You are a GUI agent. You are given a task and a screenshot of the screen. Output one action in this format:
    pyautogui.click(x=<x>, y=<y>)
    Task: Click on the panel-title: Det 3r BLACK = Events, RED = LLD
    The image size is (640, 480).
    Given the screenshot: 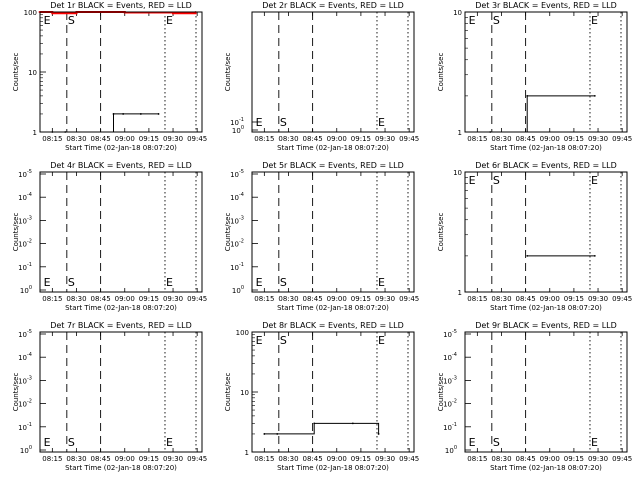 What is the action you would take?
    pyautogui.click(x=546, y=5)
    